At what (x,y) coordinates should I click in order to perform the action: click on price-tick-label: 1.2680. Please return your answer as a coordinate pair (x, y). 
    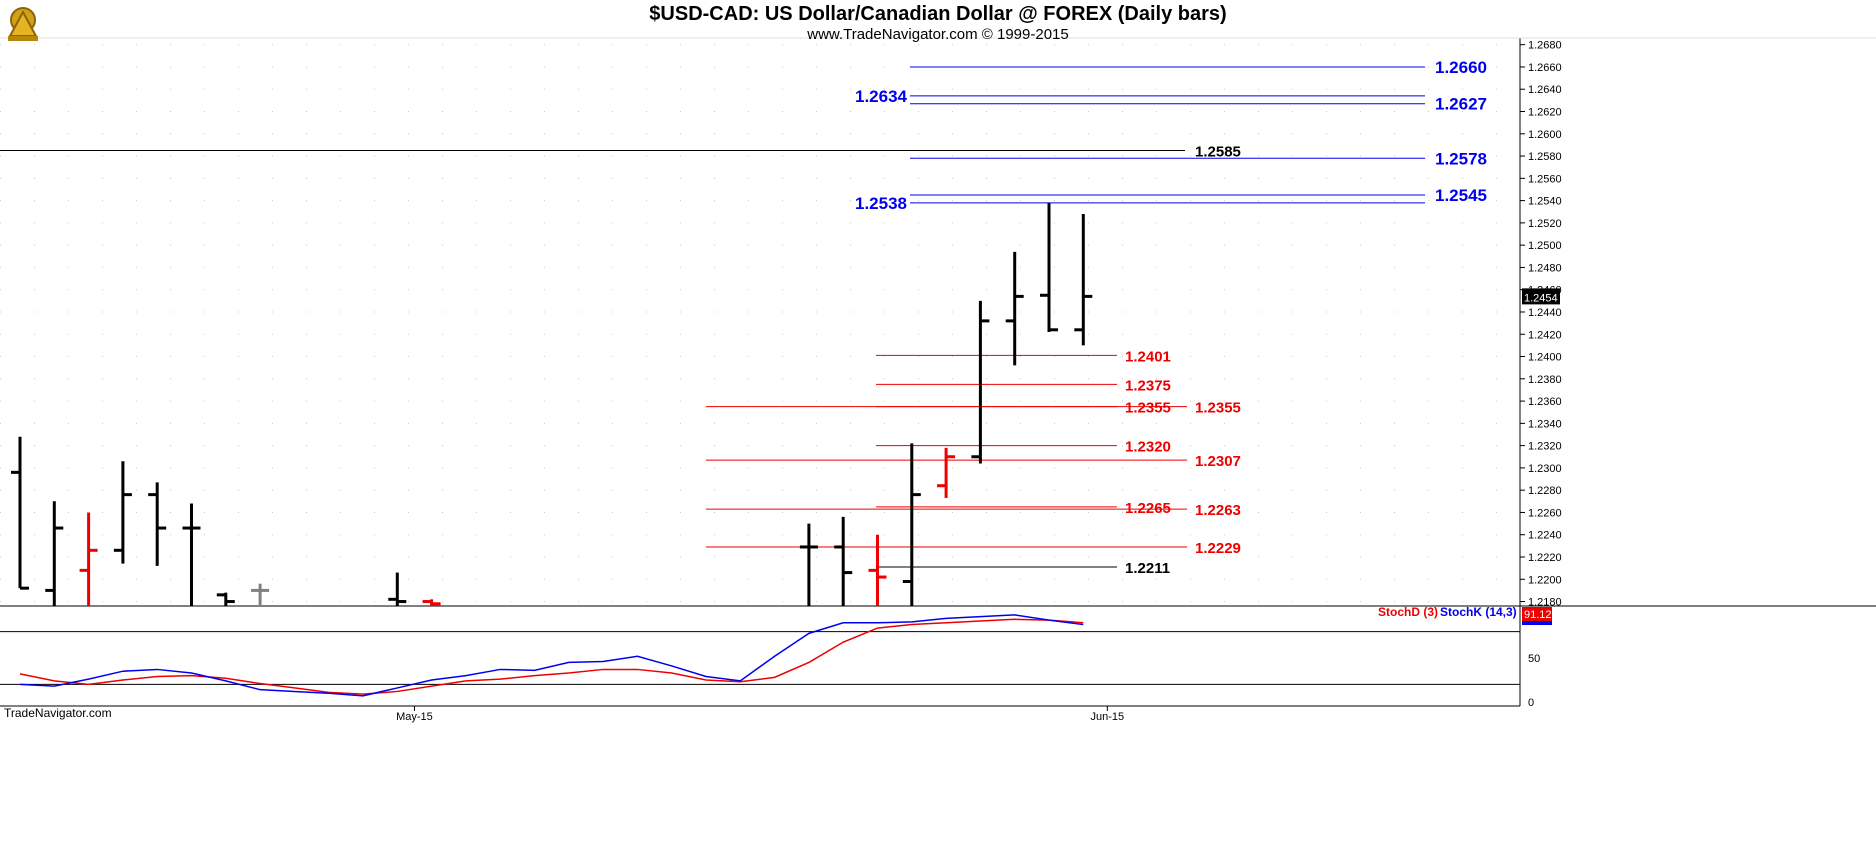
    Looking at the image, I should click on (1545, 46).